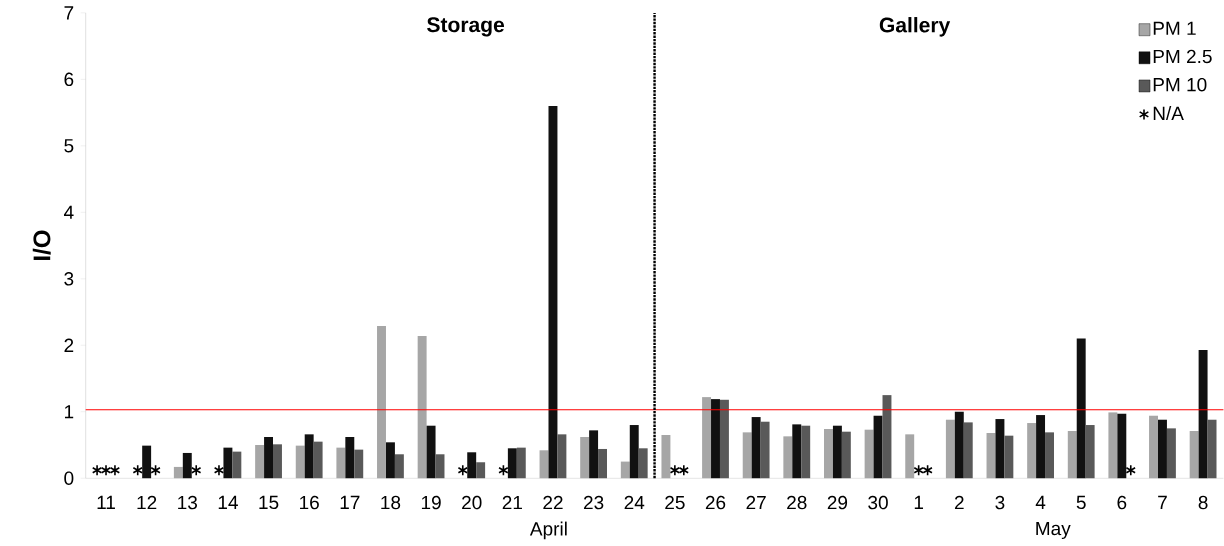 Image resolution: width=1224 pixels, height=546 pixels. I want to click on x-tick-label: 23, so click(593, 502).